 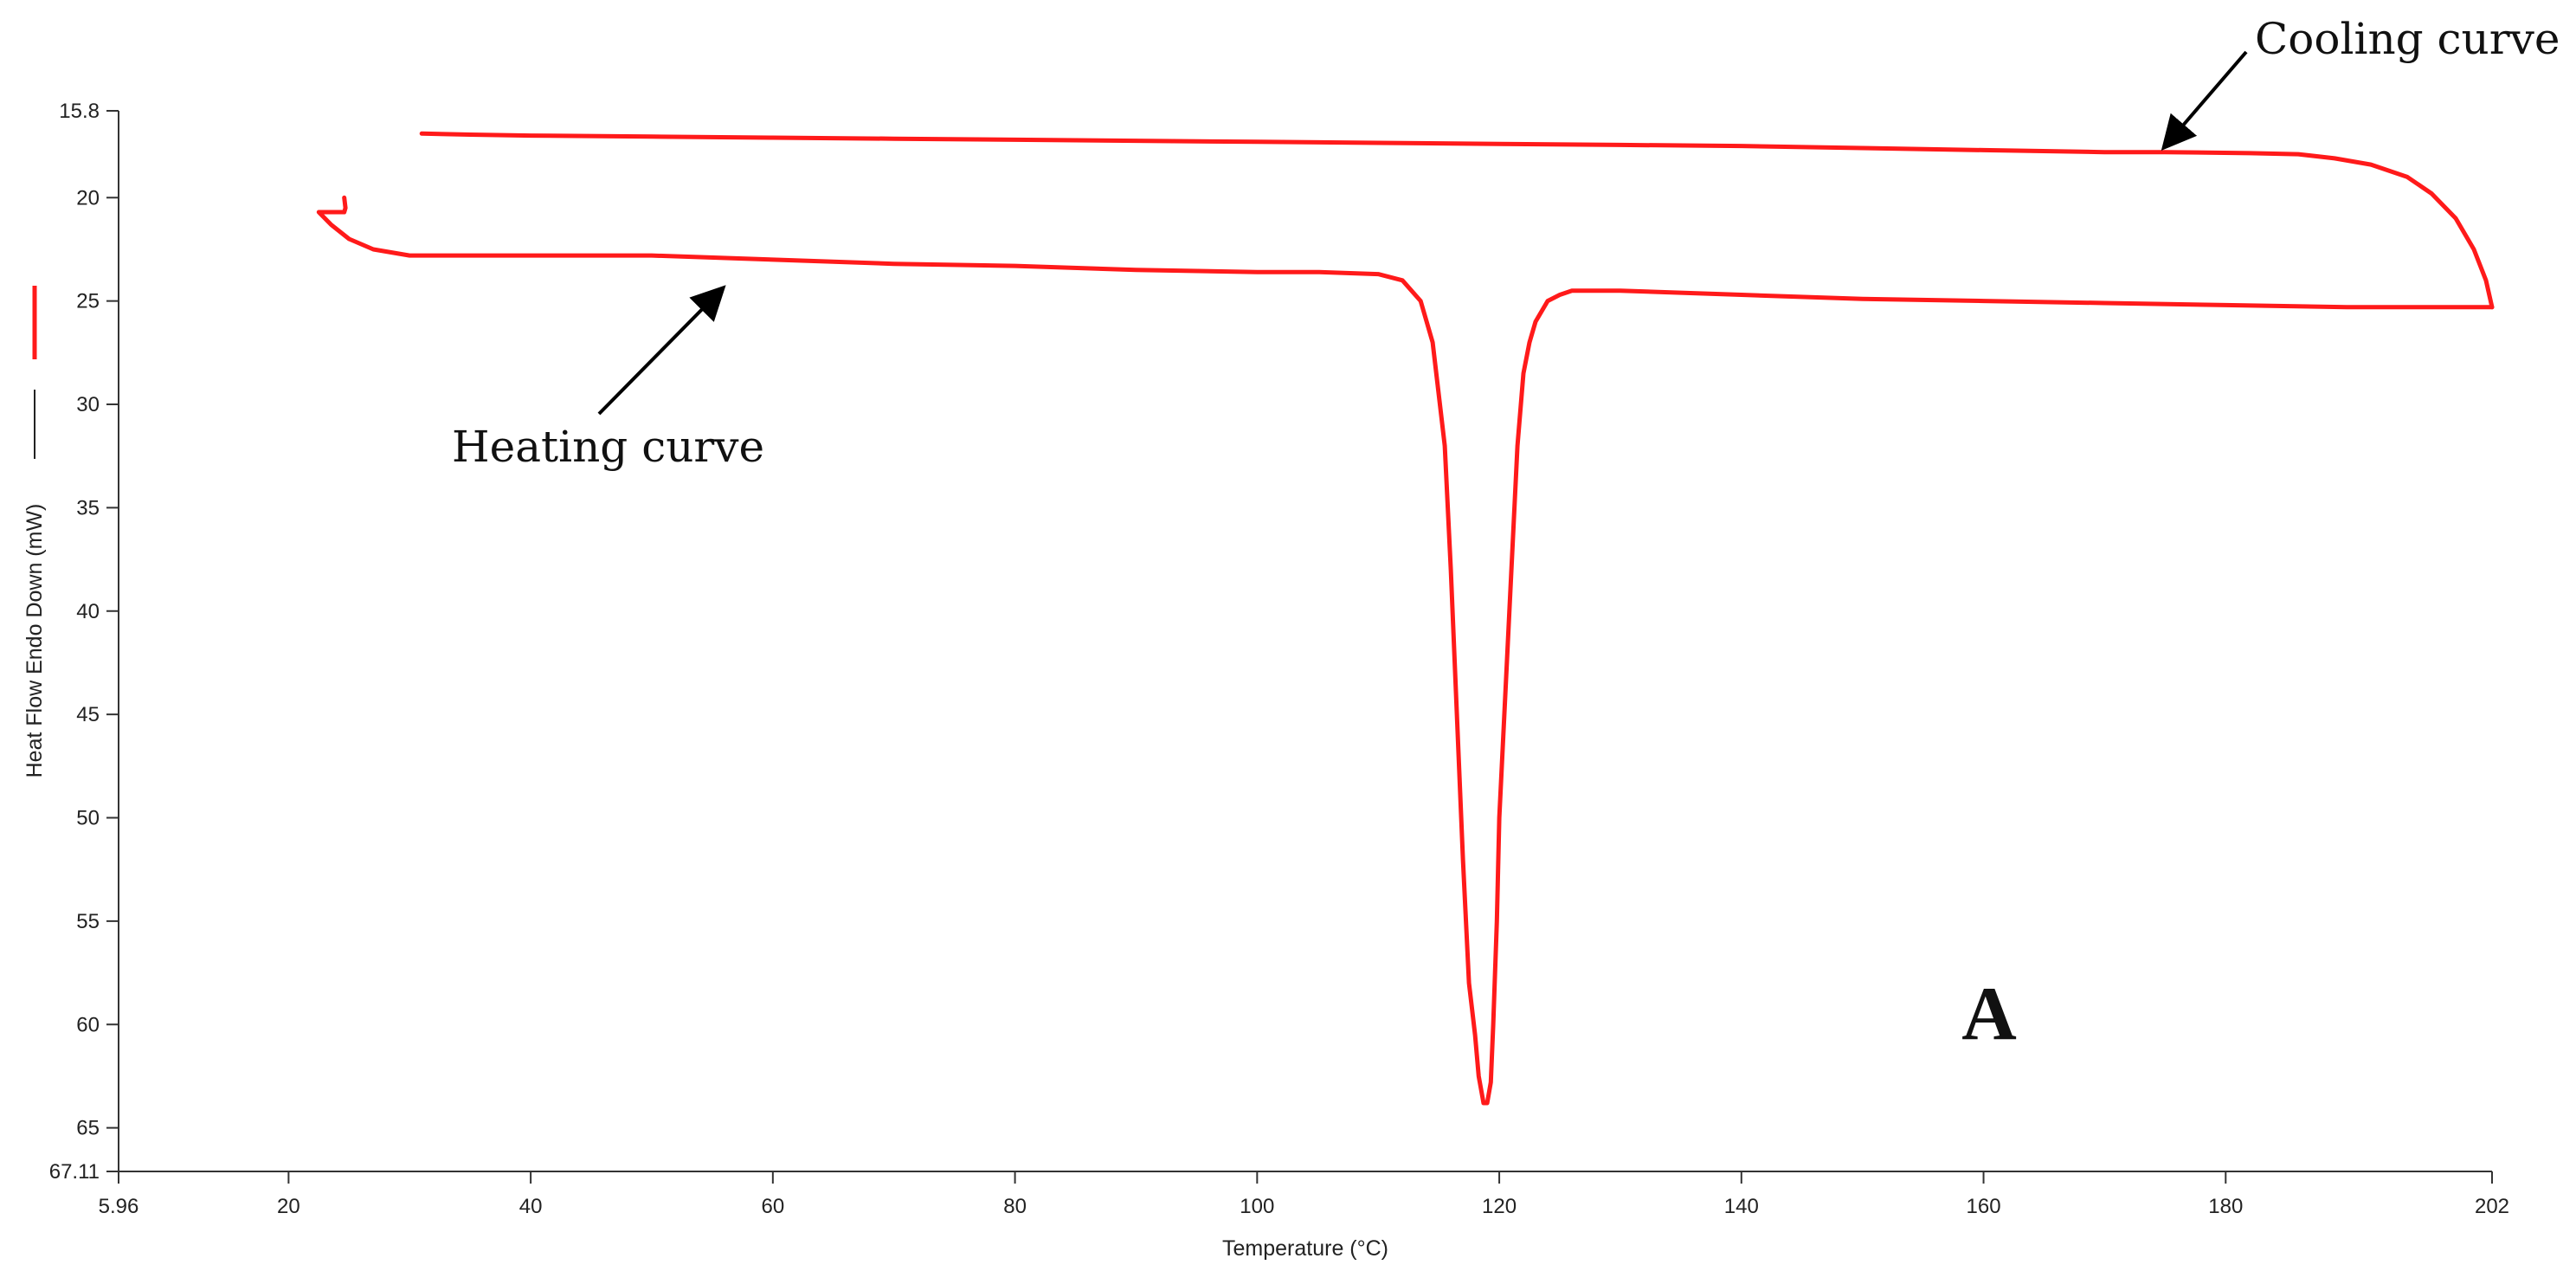 What do you see at coordinates (1499, 1207) in the screenshot?
I see `x-tick-label: 120` at bounding box center [1499, 1207].